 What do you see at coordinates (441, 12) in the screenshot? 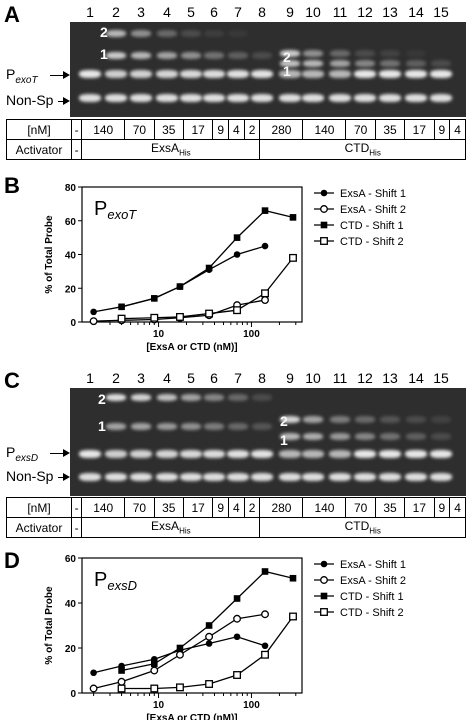
I see `lane-number: 15` at bounding box center [441, 12].